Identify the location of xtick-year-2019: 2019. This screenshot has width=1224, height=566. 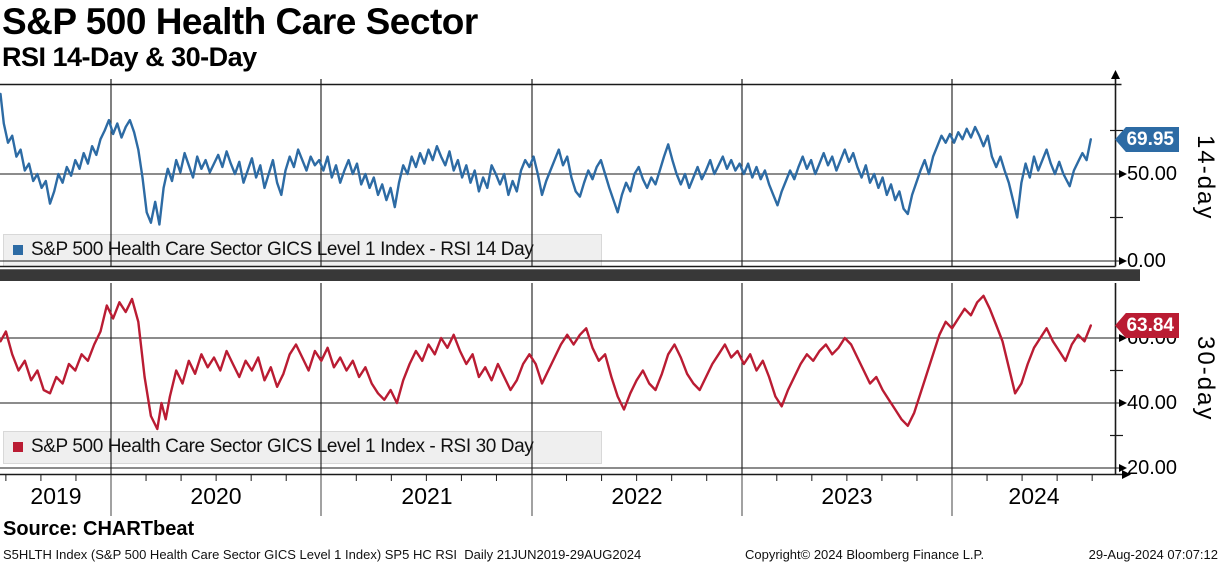
(56, 496).